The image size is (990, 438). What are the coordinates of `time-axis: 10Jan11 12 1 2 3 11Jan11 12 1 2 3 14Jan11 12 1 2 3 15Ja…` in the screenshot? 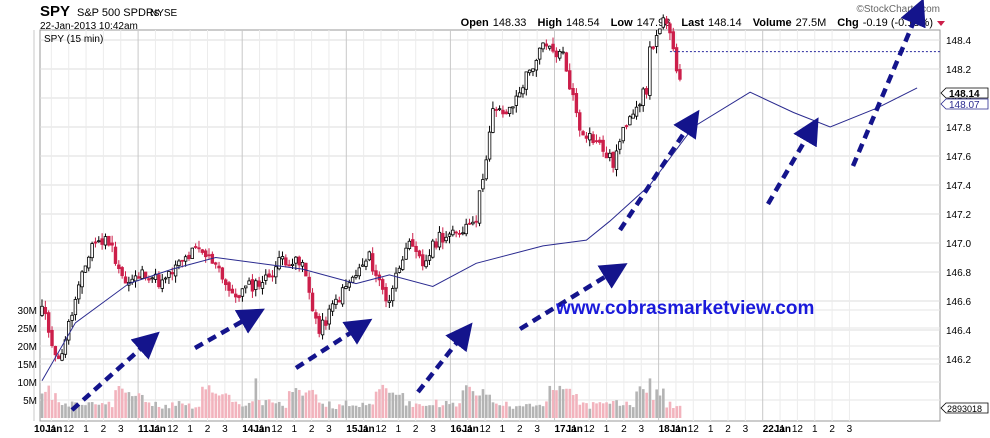 It's located at (443, 429).